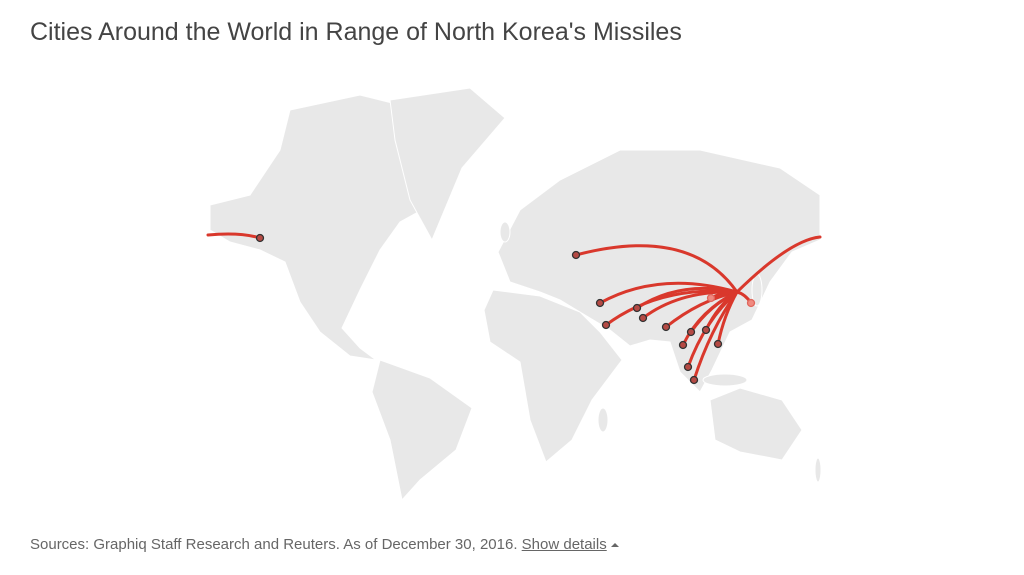 The height and width of the screenshot is (575, 1024). I want to click on new-zealand, so click(818, 470).